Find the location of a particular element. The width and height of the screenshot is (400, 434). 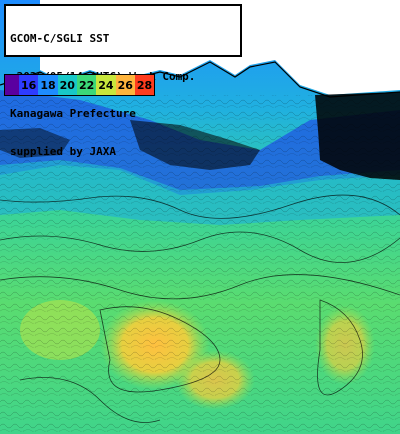

legend-cell: 16 is located at coordinates (29, 85).